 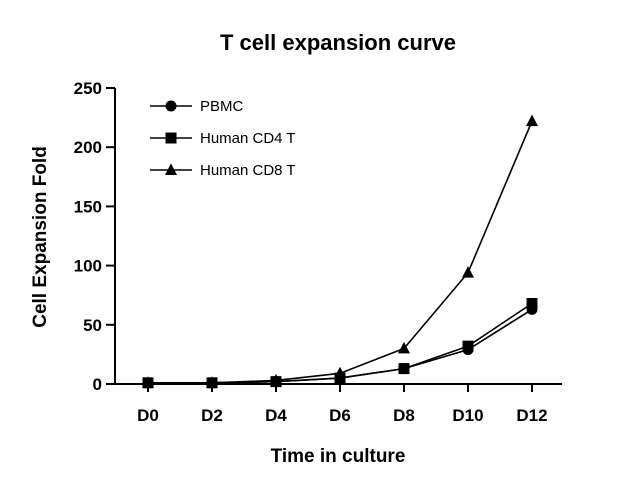 I want to click on legend-square-point, so click(x=171, y=138).